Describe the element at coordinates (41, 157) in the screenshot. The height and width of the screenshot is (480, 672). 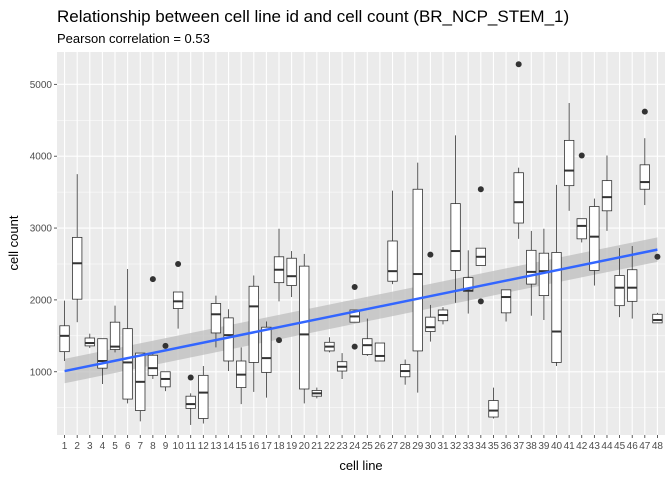
I see `y-tick-label: 4000` at that location.